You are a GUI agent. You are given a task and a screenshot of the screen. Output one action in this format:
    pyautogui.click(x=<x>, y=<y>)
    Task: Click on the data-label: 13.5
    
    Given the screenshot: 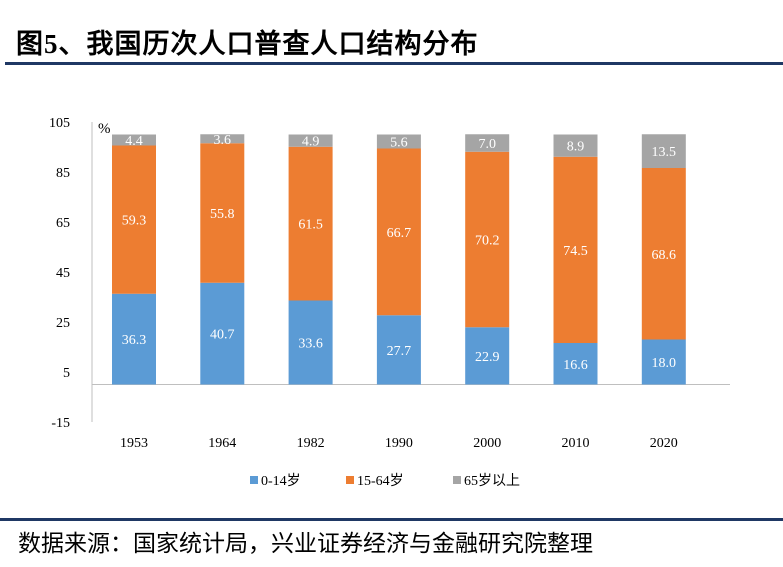 What is the action you would take?
    pyautogui.click(x=664, y=152)
    